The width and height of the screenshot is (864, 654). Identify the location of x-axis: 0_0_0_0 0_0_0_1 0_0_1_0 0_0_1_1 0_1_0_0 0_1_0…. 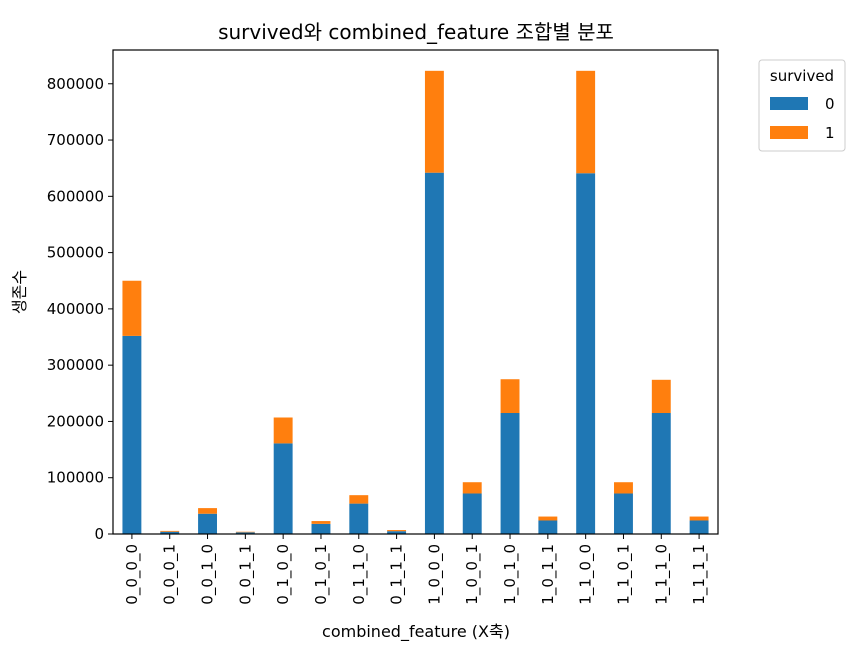
(416, 569).